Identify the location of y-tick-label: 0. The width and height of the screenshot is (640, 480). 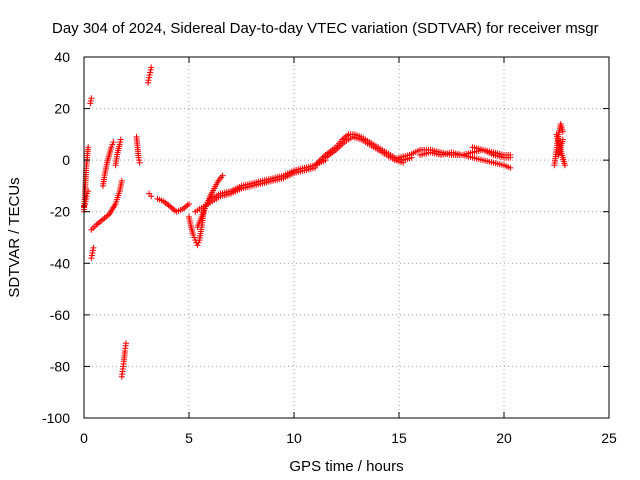
(66, 160).